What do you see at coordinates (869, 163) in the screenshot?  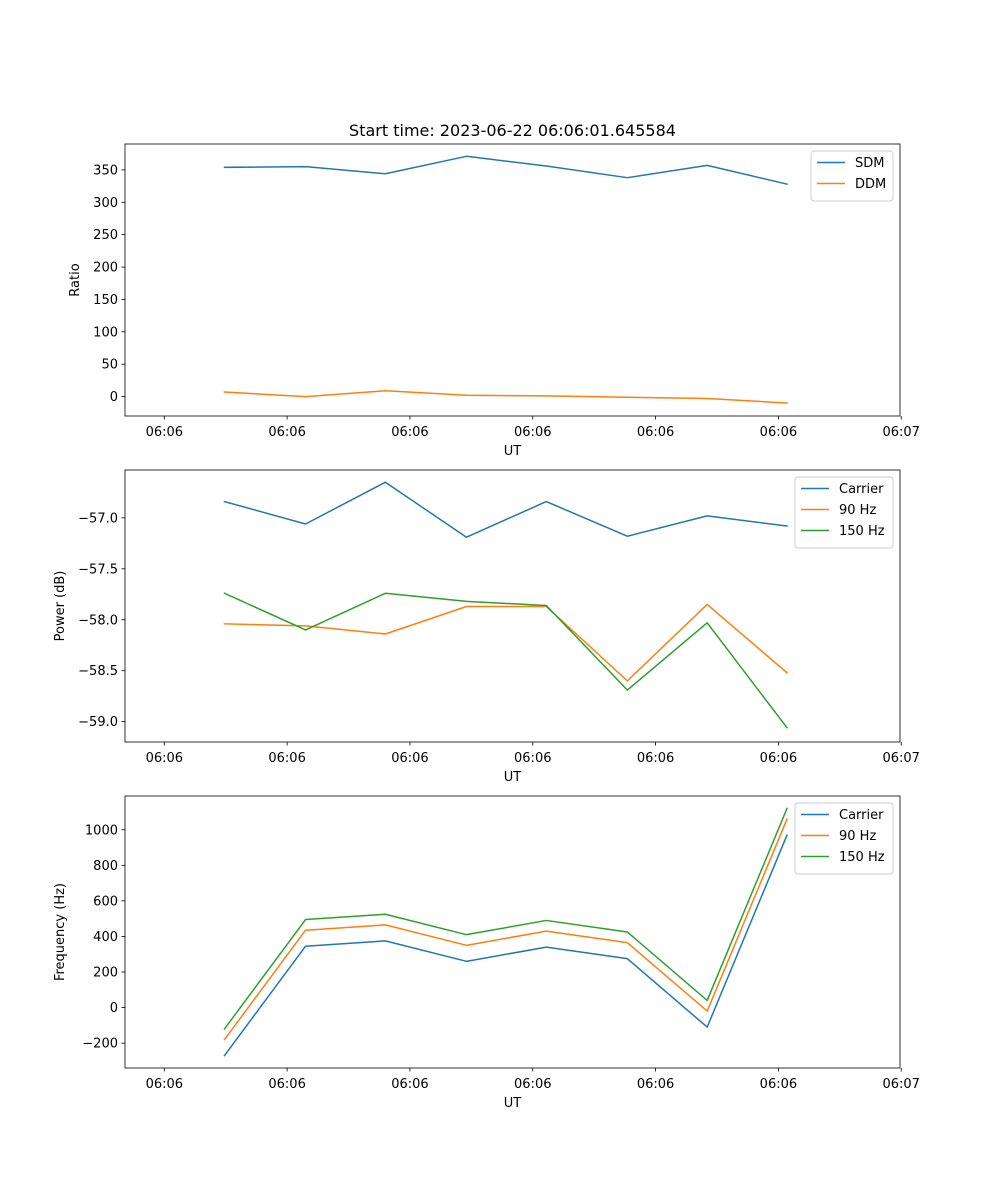 I see `legend-label-1-1: SDM` at bounding box center [869, 163].